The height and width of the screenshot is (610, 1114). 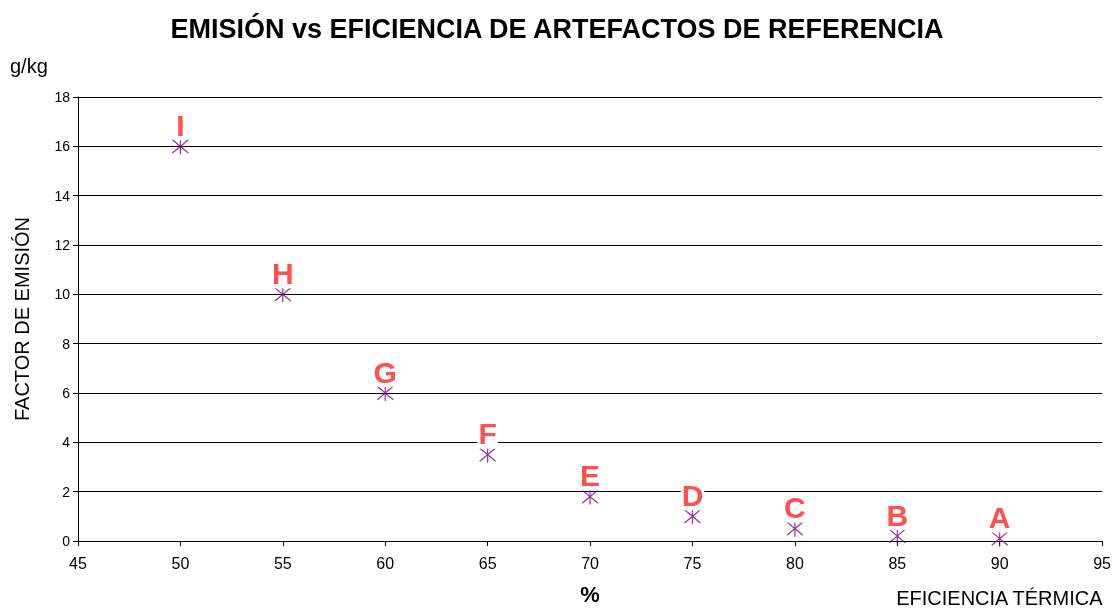 I want to click on y-tick-label: 2, so click(x=66, y=491).